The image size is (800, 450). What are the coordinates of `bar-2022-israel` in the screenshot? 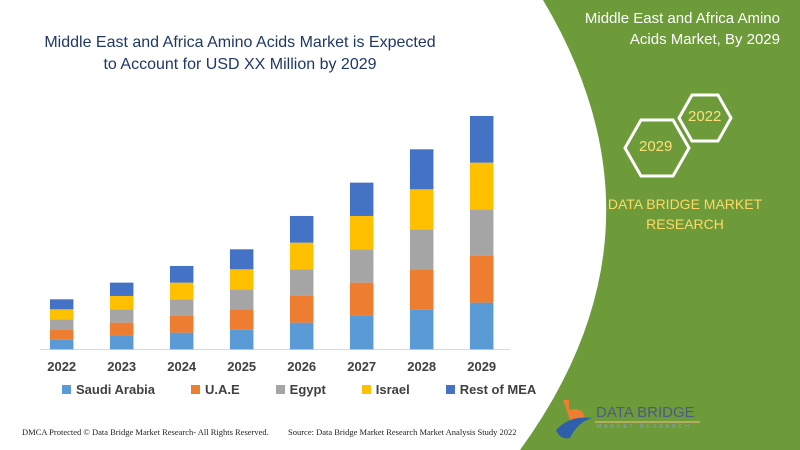 It's located at (61, 314).